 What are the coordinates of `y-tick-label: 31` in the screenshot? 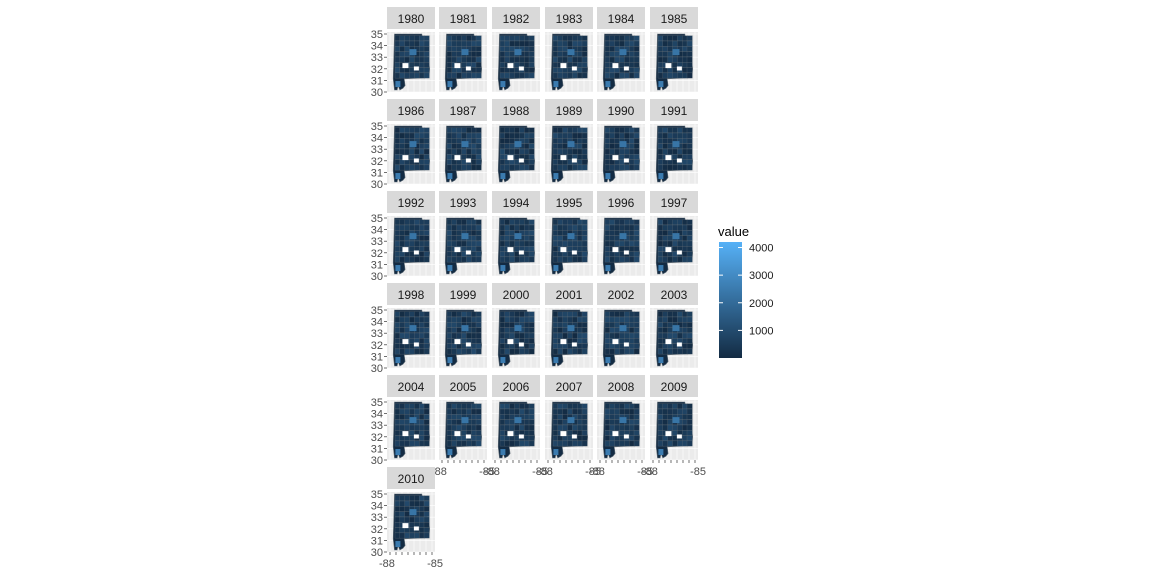 It's located at (377, 449).